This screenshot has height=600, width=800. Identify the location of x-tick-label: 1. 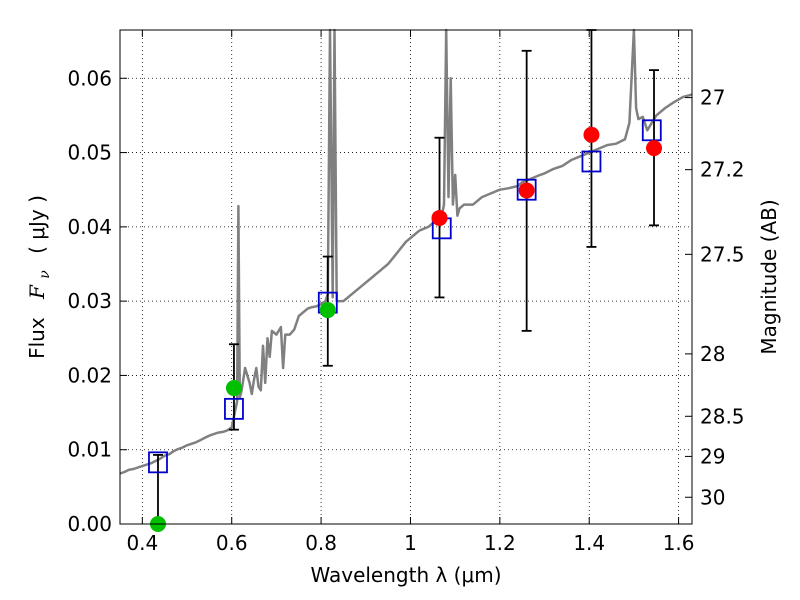
(410, 543).